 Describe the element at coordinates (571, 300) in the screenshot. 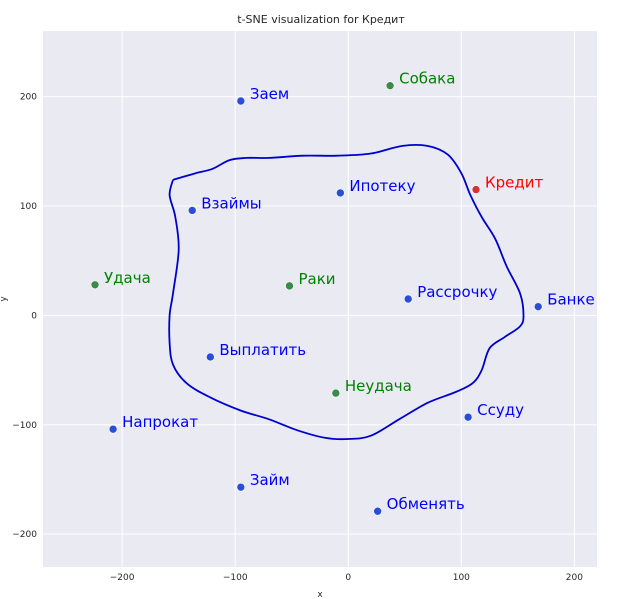

I see `point-label-6: Банке` at that location.